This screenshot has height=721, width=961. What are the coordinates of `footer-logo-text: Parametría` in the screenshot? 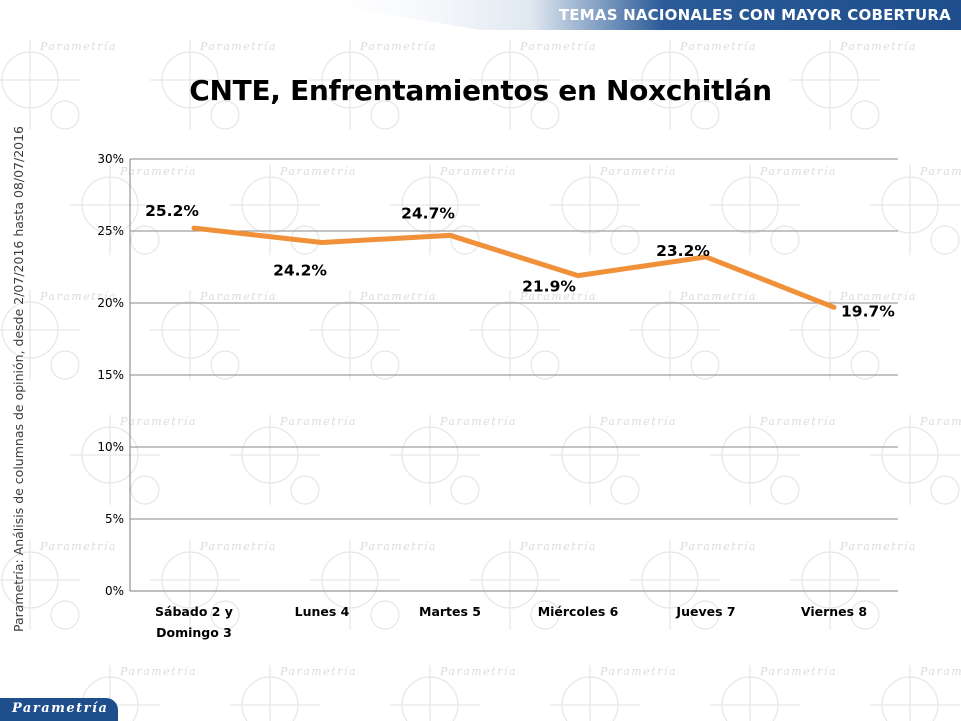 It's located at (60, 708).